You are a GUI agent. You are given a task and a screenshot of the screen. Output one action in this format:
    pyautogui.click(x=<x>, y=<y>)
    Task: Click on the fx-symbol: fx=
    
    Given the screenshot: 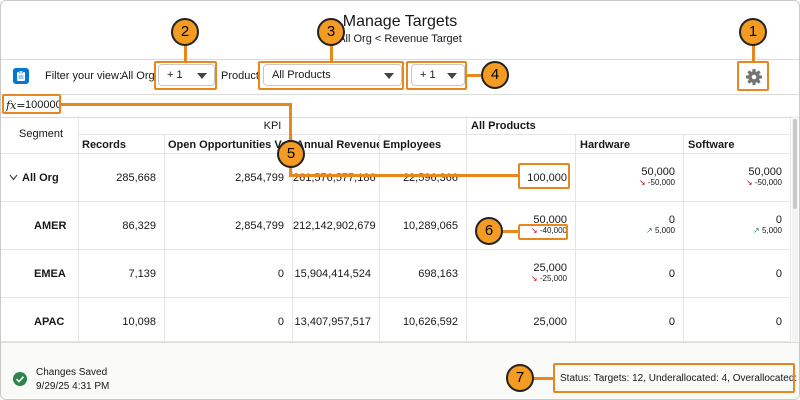 What is the action you would take?
    pyautogui.click(x=16, y=105)
    